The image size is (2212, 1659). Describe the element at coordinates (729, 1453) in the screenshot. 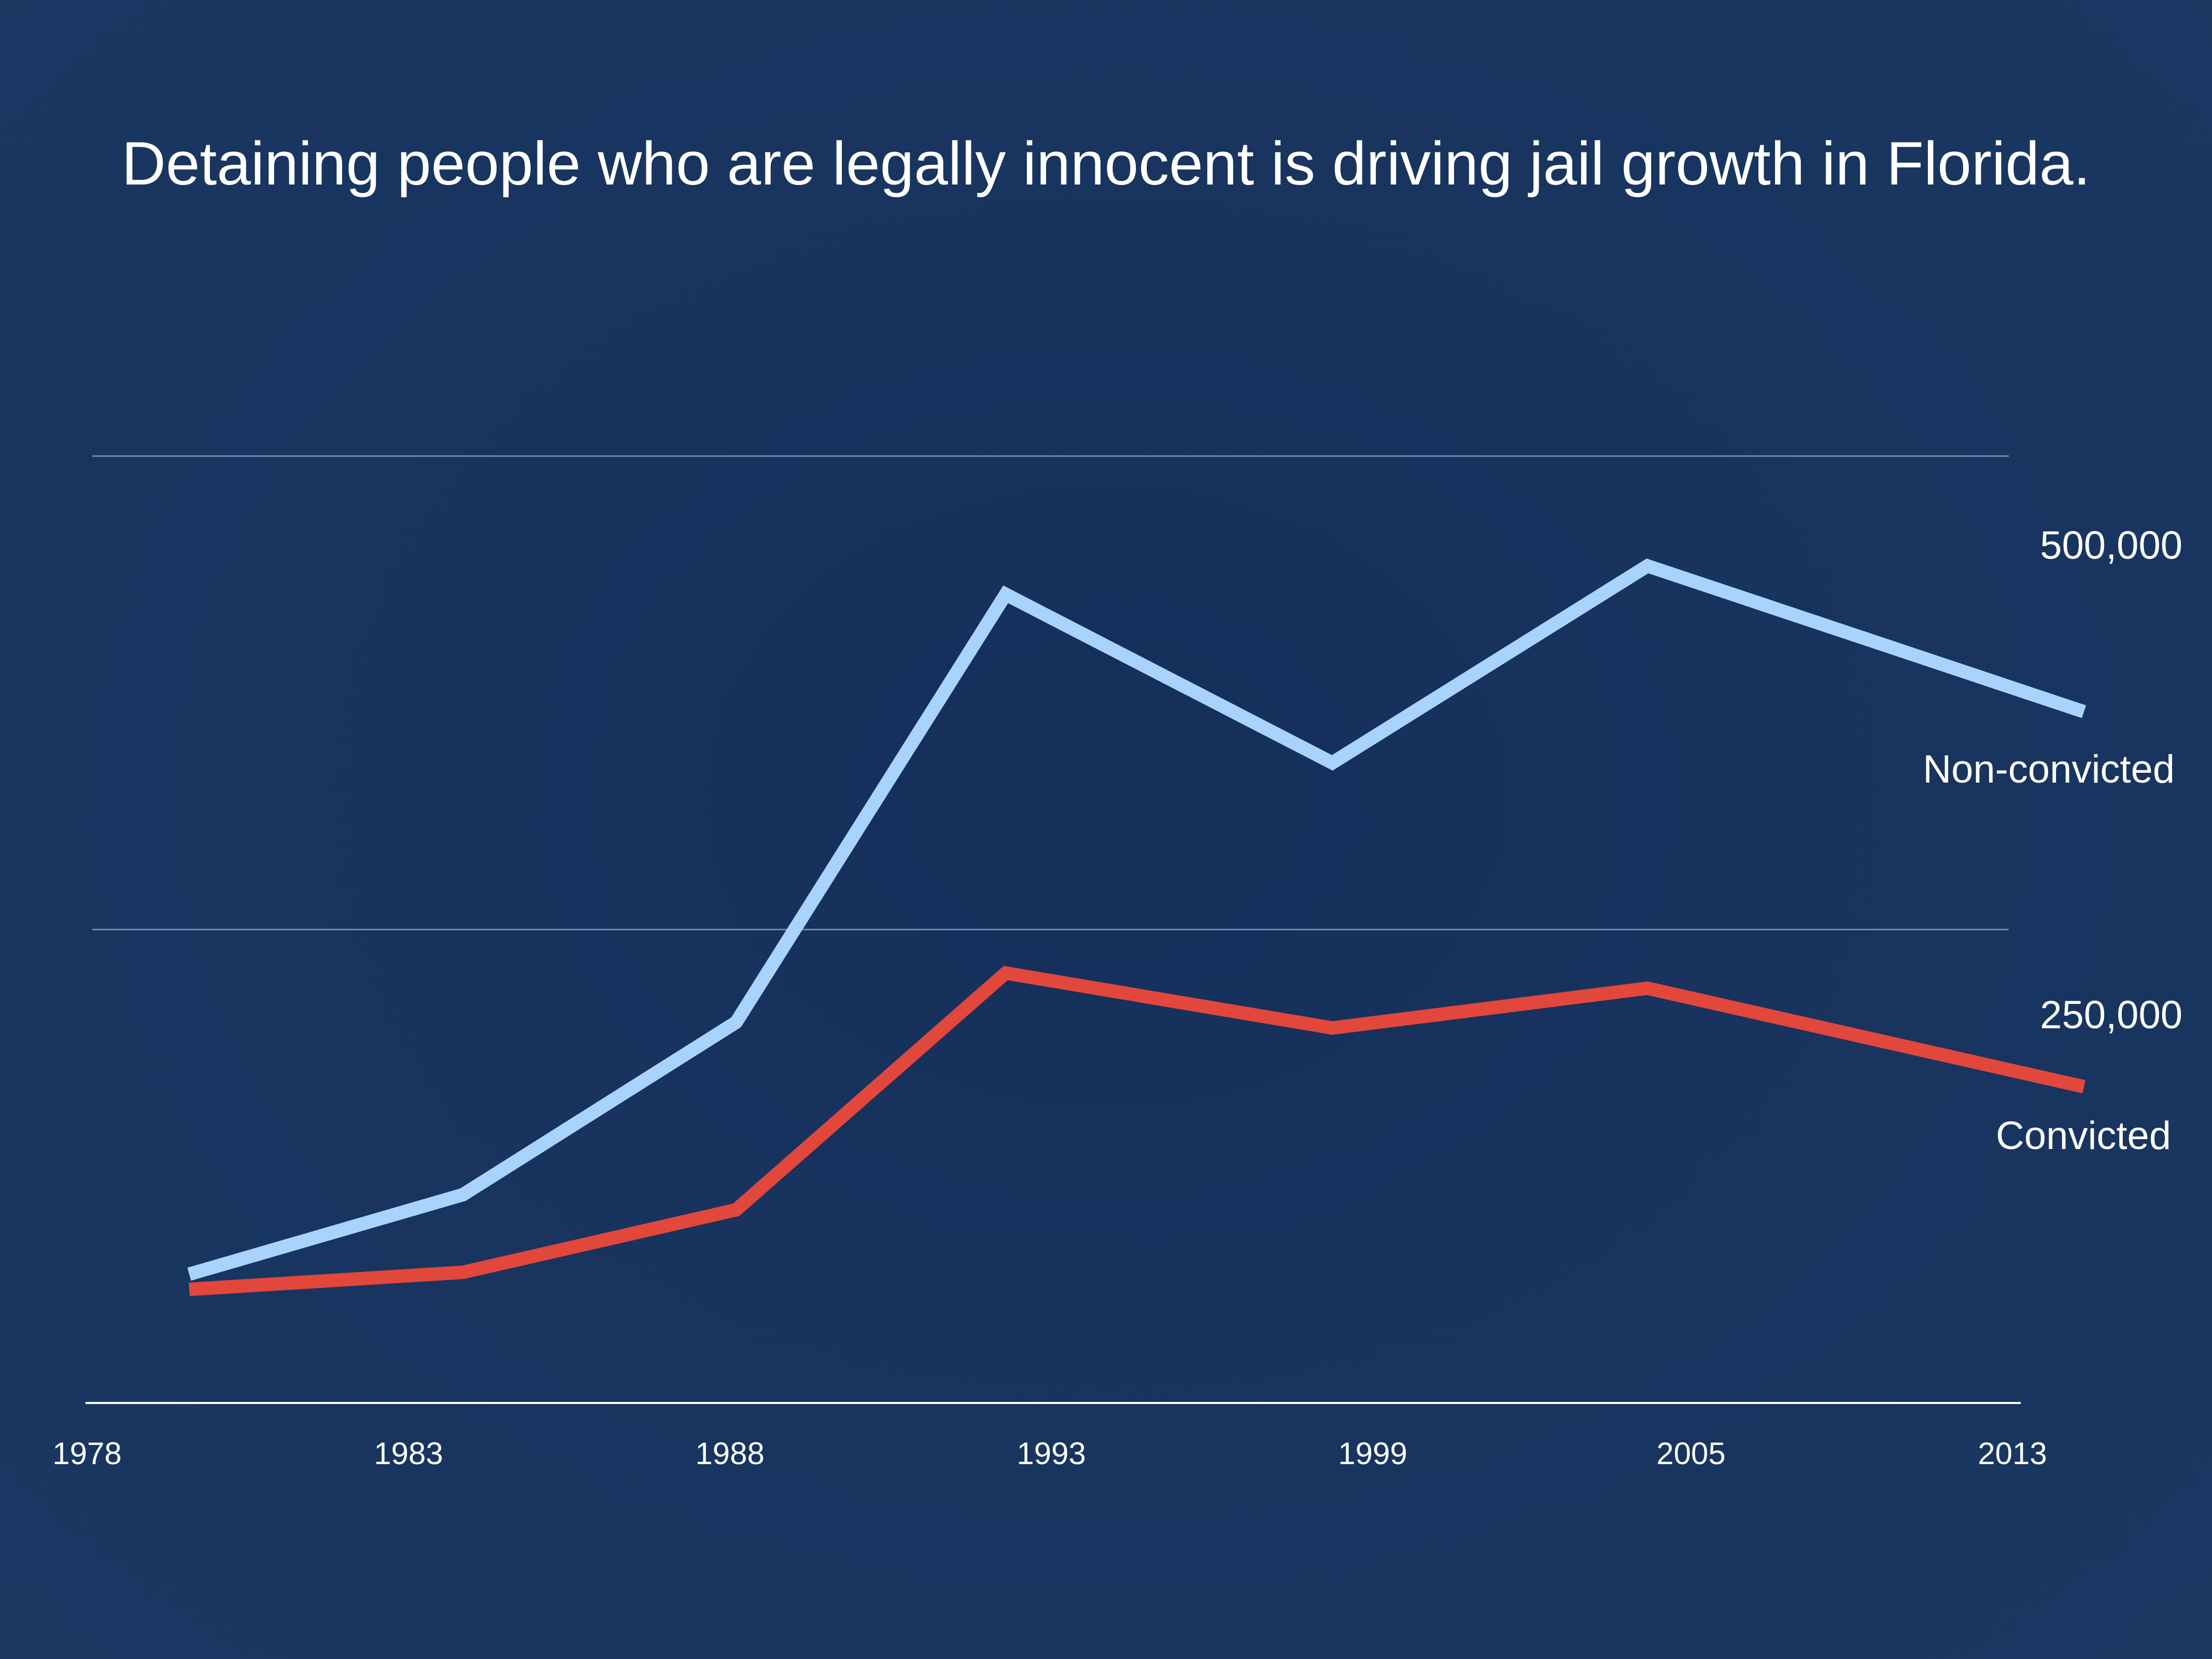

I see `x-tick-label: 1988` at that location.